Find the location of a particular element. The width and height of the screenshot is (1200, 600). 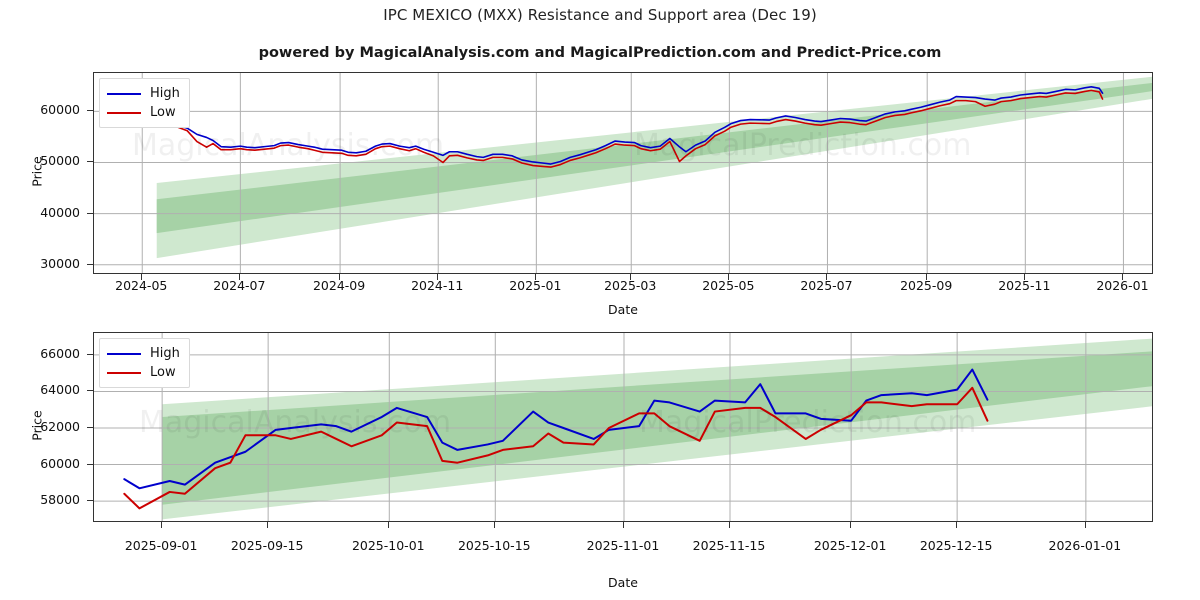

y-tick-label: 62000 is located at coordinates (60, 426).